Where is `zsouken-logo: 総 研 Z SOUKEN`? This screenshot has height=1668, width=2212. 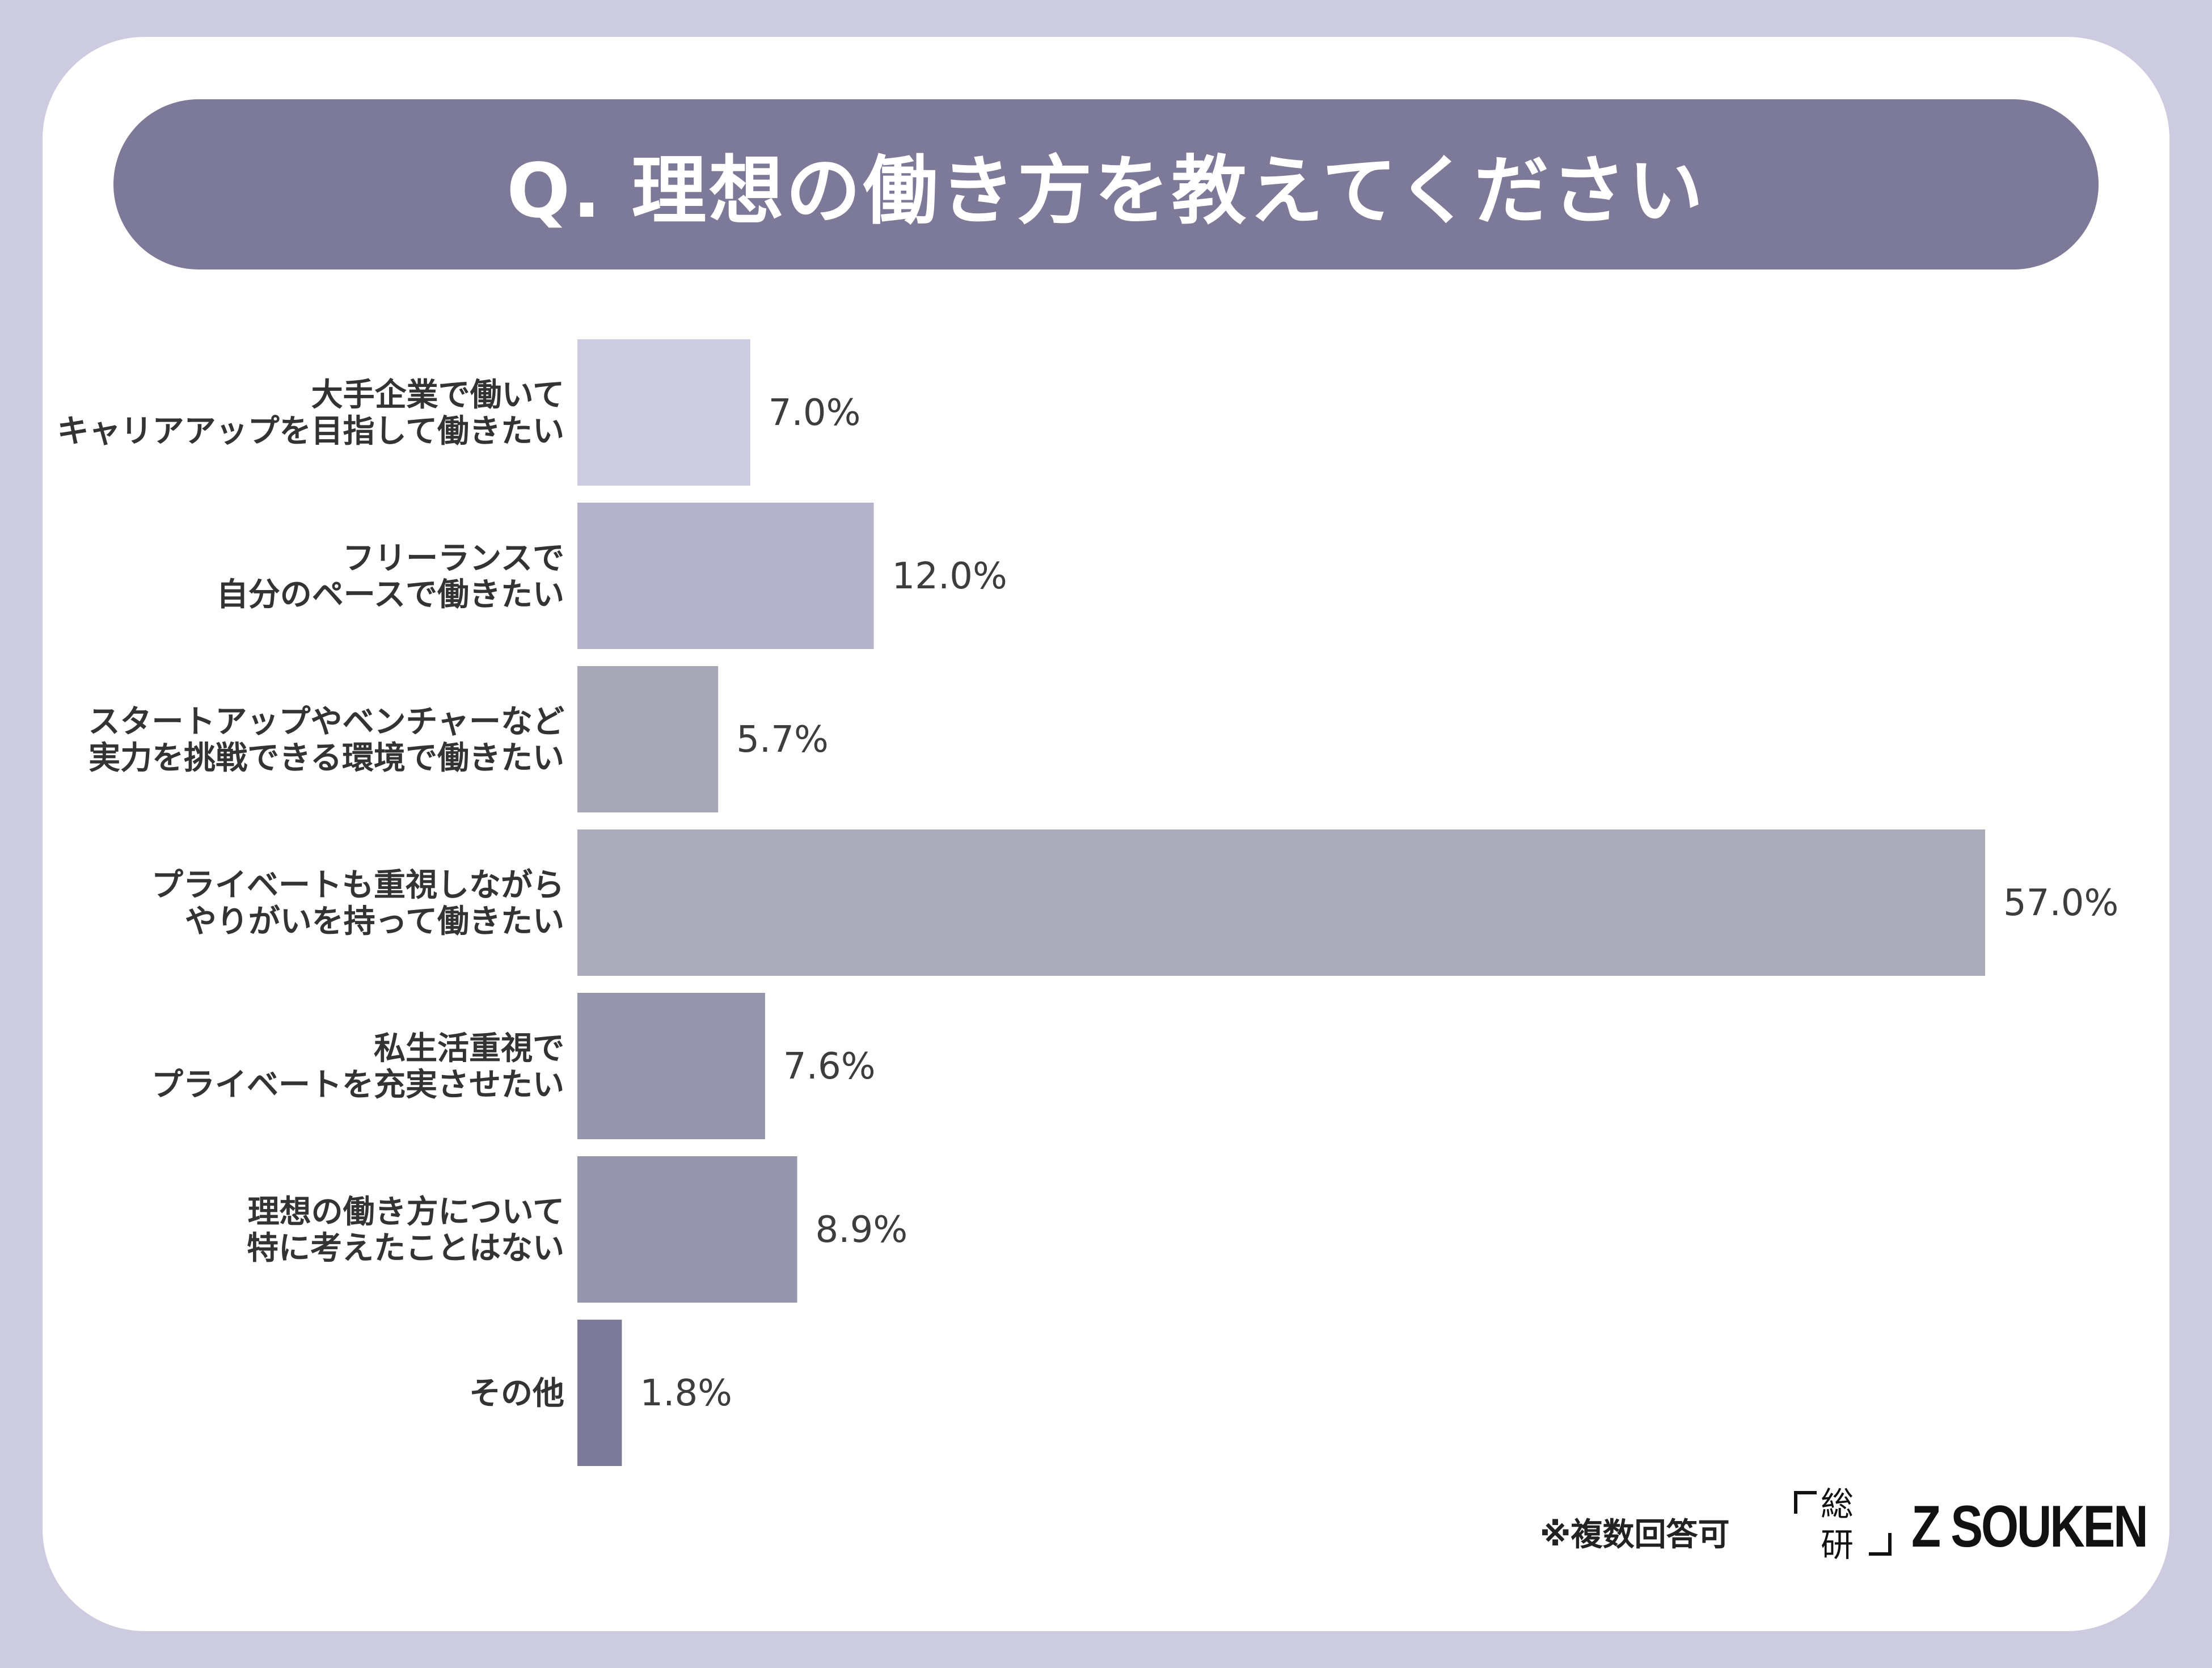
zsouken-logo: 総 研 Z SOUKEN is located at coordinates (1968, 1526).